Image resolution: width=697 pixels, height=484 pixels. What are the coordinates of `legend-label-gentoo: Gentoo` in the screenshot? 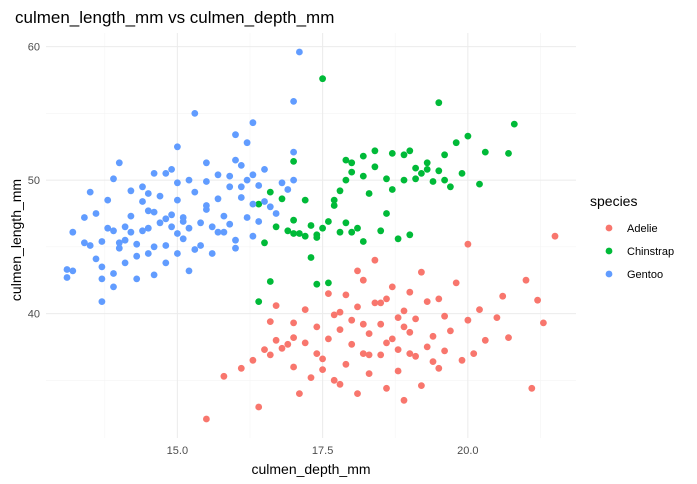 It's located at (645, 275).